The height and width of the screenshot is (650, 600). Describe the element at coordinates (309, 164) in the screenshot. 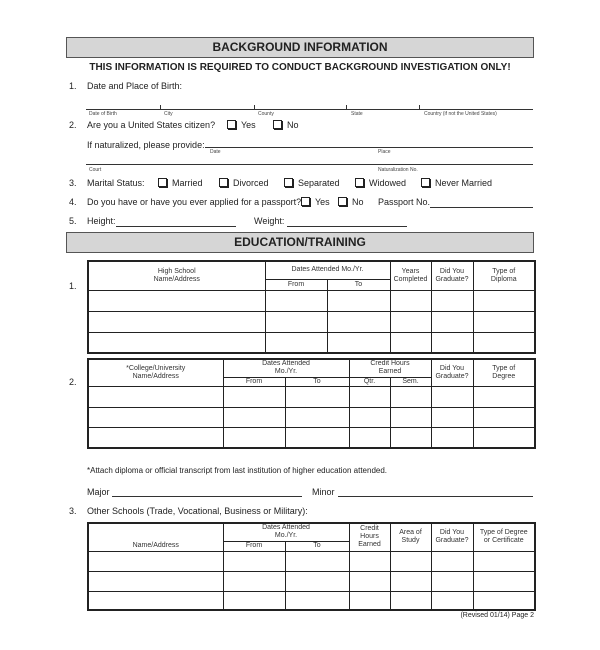

I see `court-line` at that location.